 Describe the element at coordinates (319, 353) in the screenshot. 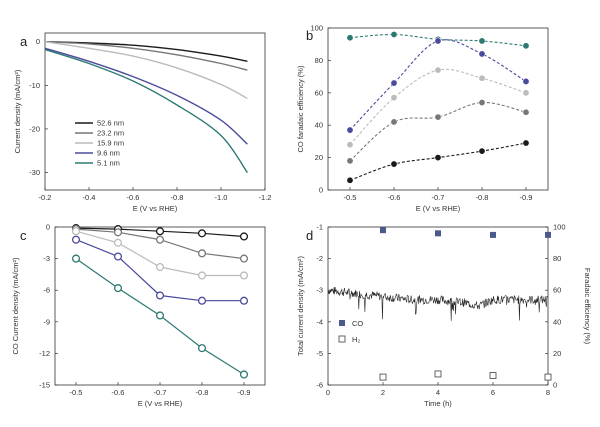

I see `y-tick-label: -5` at that location.